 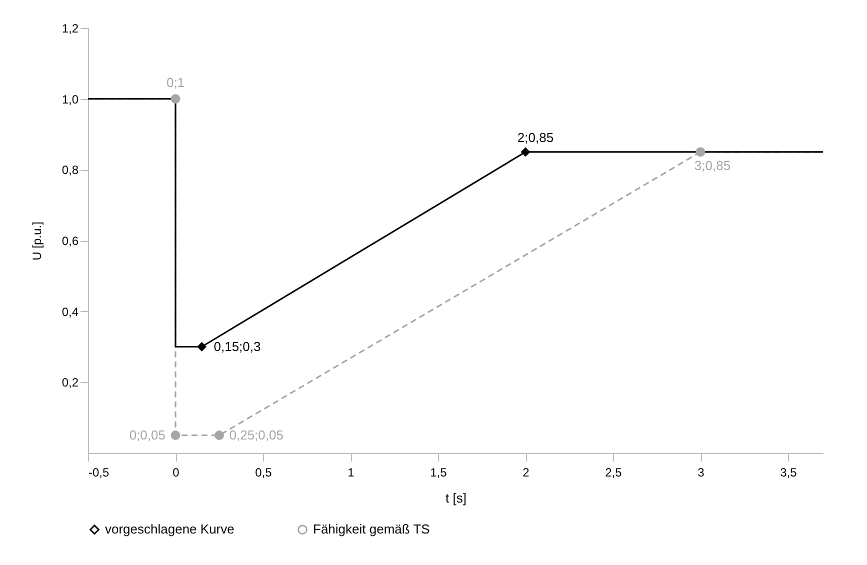 I want to click on x-tick-label: 0,5, so click(x=263, y=473).